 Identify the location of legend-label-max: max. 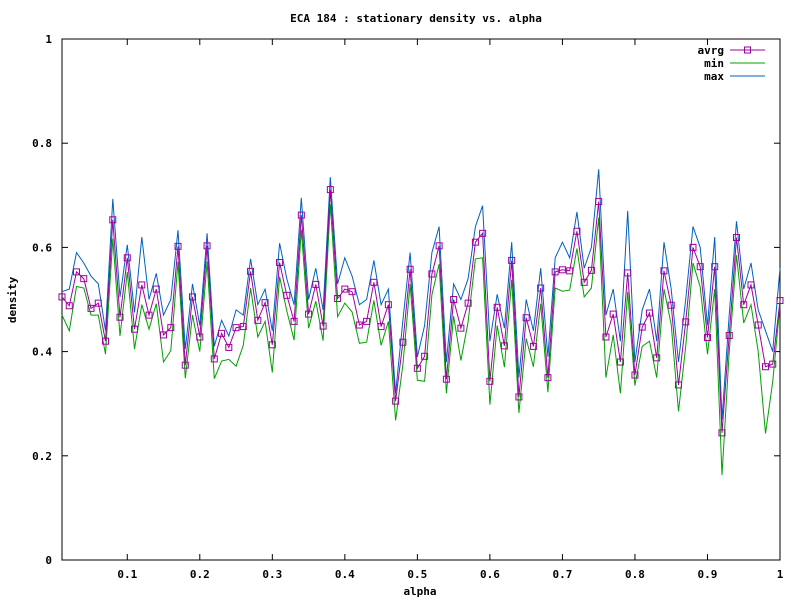
(714, 76).